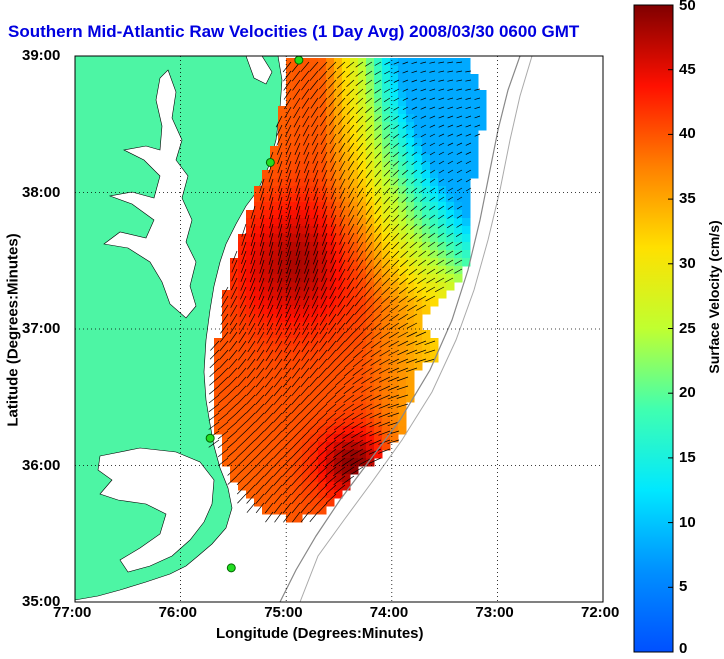  What do you see at coordinates (687, 134) in the screenshot?
I see `colorbar-tick-label: 40` at bounding box center [687, 134].